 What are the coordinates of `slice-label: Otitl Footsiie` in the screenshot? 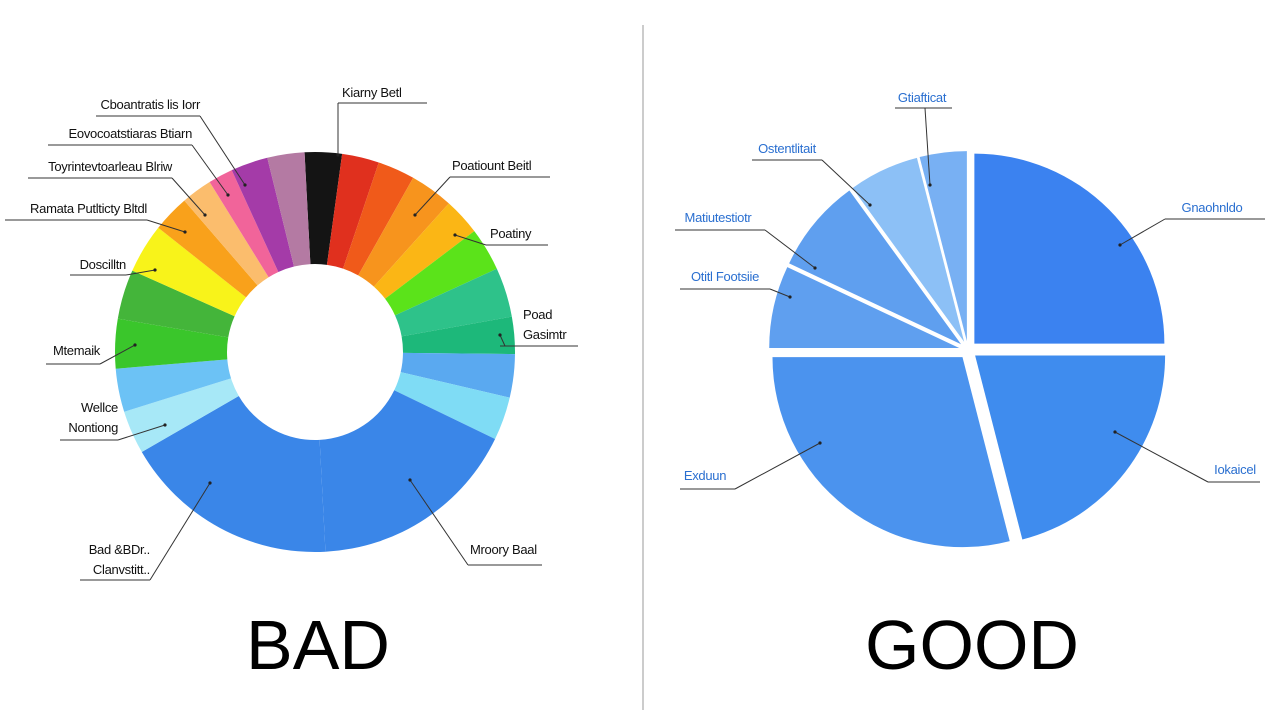 It's located at (725, 276).